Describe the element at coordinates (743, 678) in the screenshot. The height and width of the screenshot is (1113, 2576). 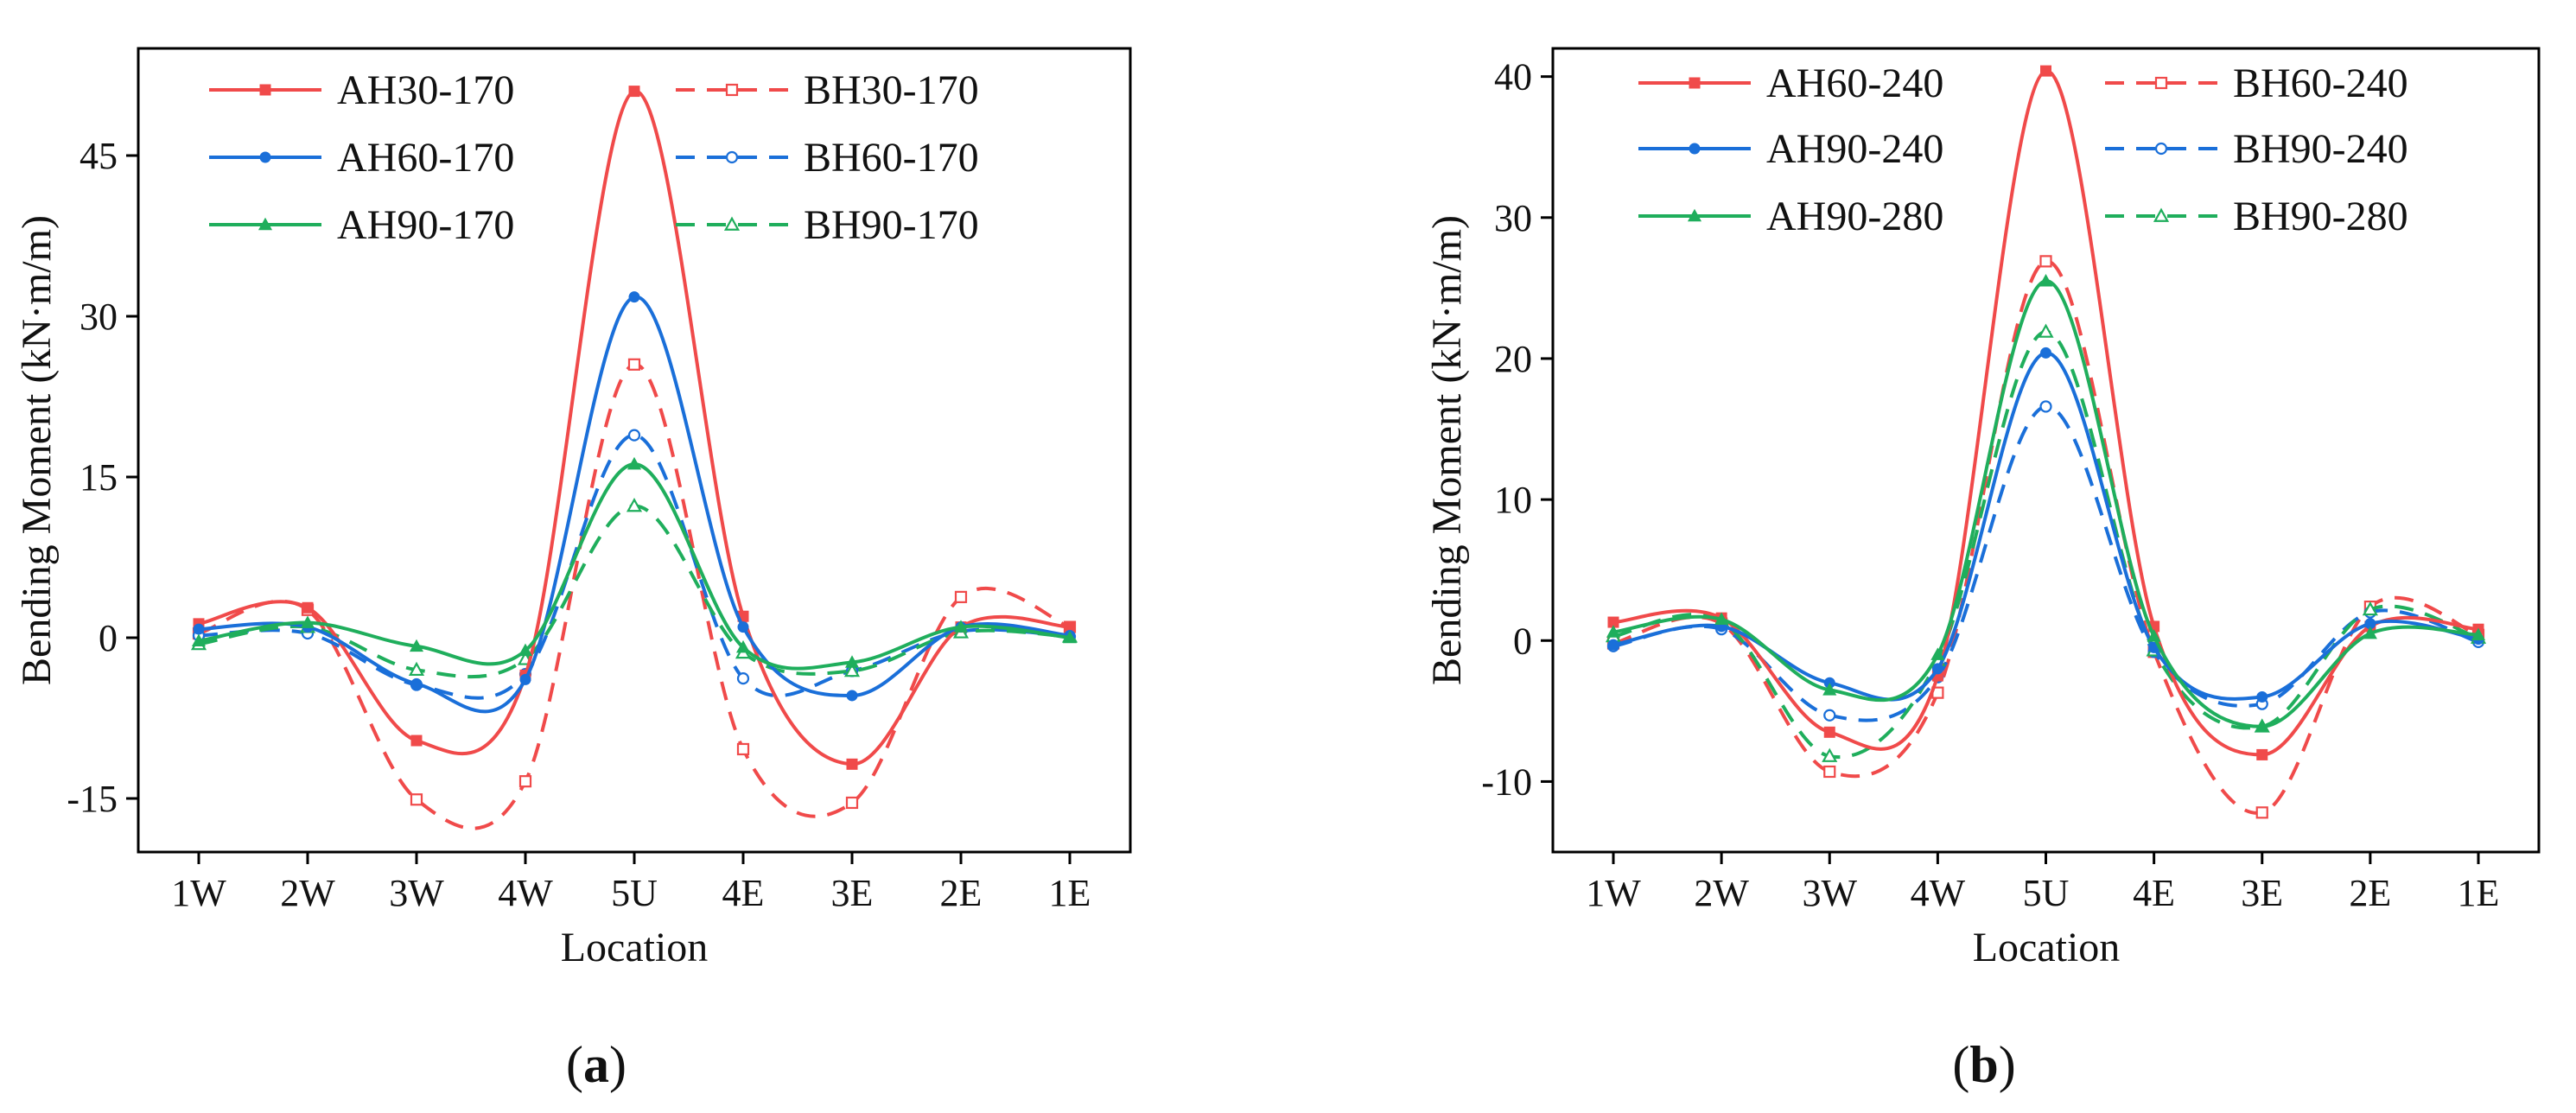
I see `panel-a-point-bh60-170-4e` at that location.